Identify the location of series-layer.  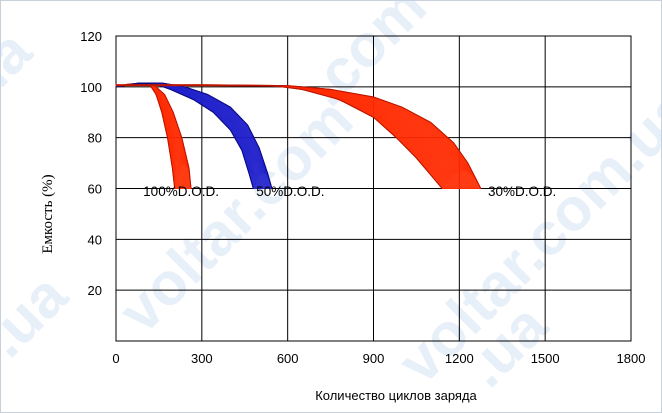
(298, 135).